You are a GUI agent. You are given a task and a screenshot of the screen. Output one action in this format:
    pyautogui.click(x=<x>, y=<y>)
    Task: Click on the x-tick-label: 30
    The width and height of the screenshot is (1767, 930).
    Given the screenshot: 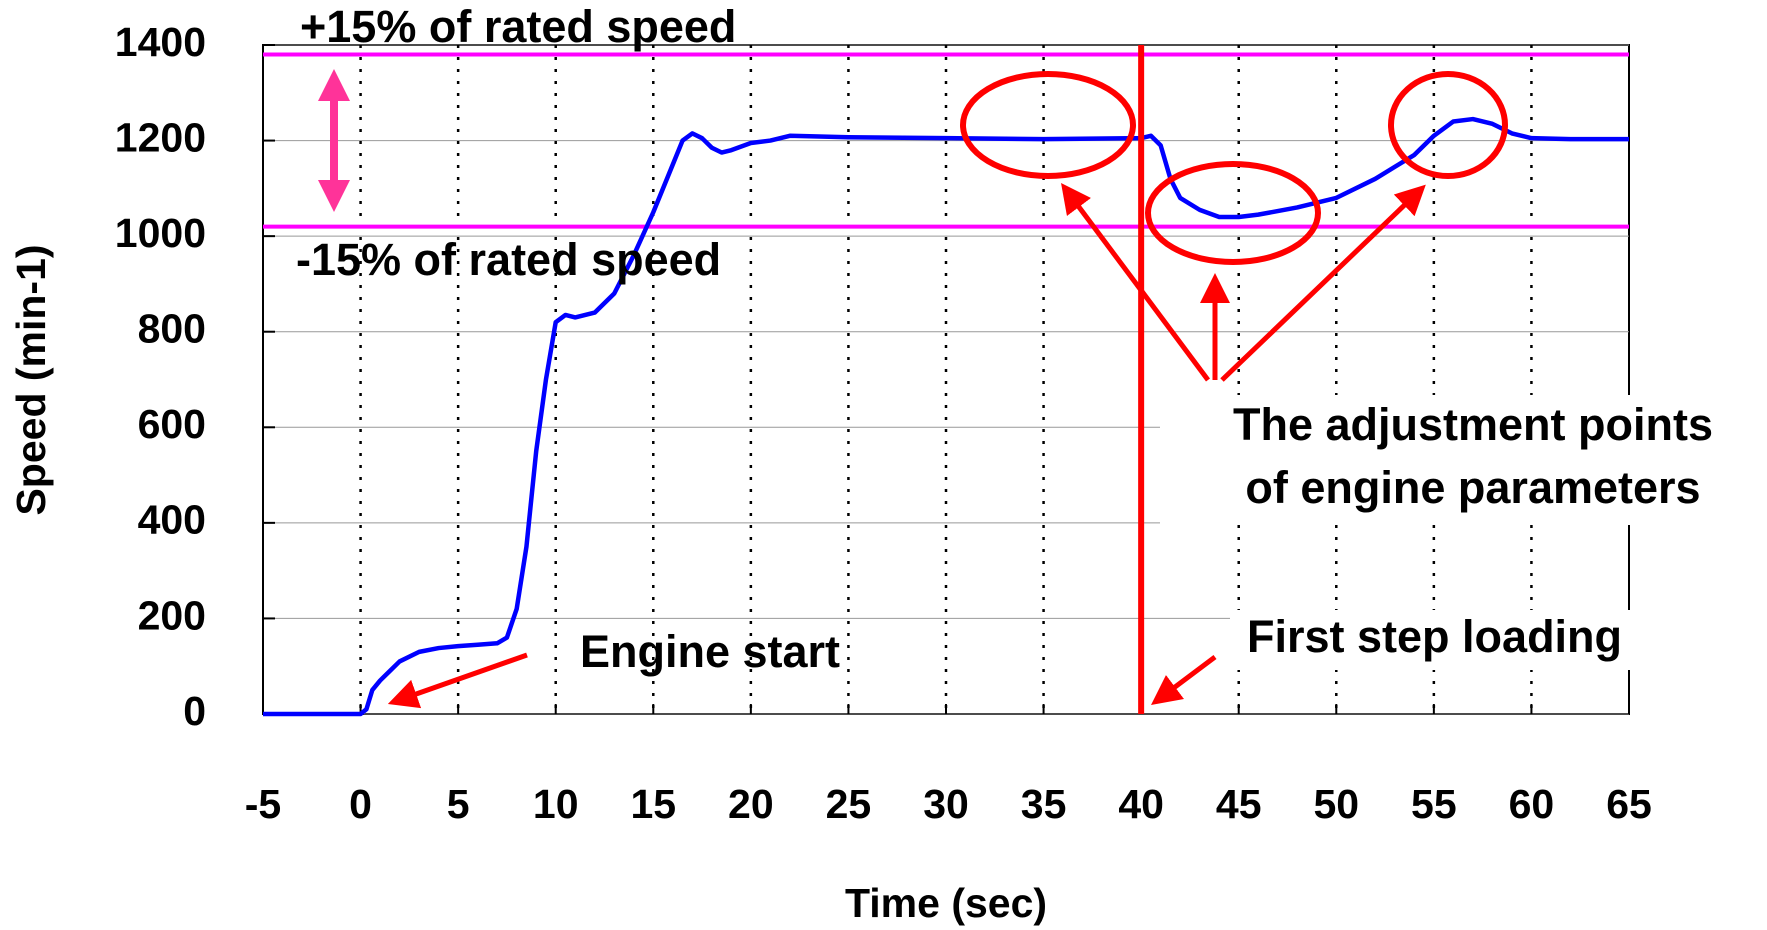 What is the action you would take?
    pyautogui.click(x=946, y=804)
    